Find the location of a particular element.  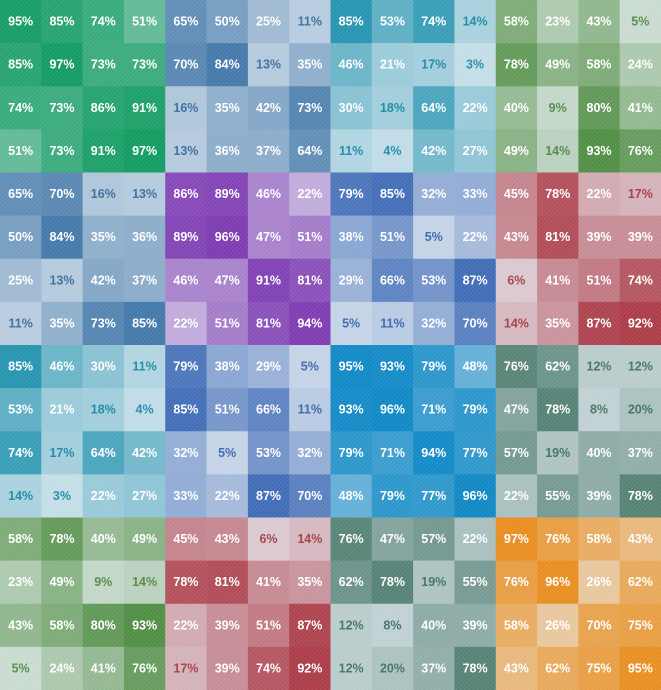

heatmap-cell-label: 49% is located at coordinates (557, 65).